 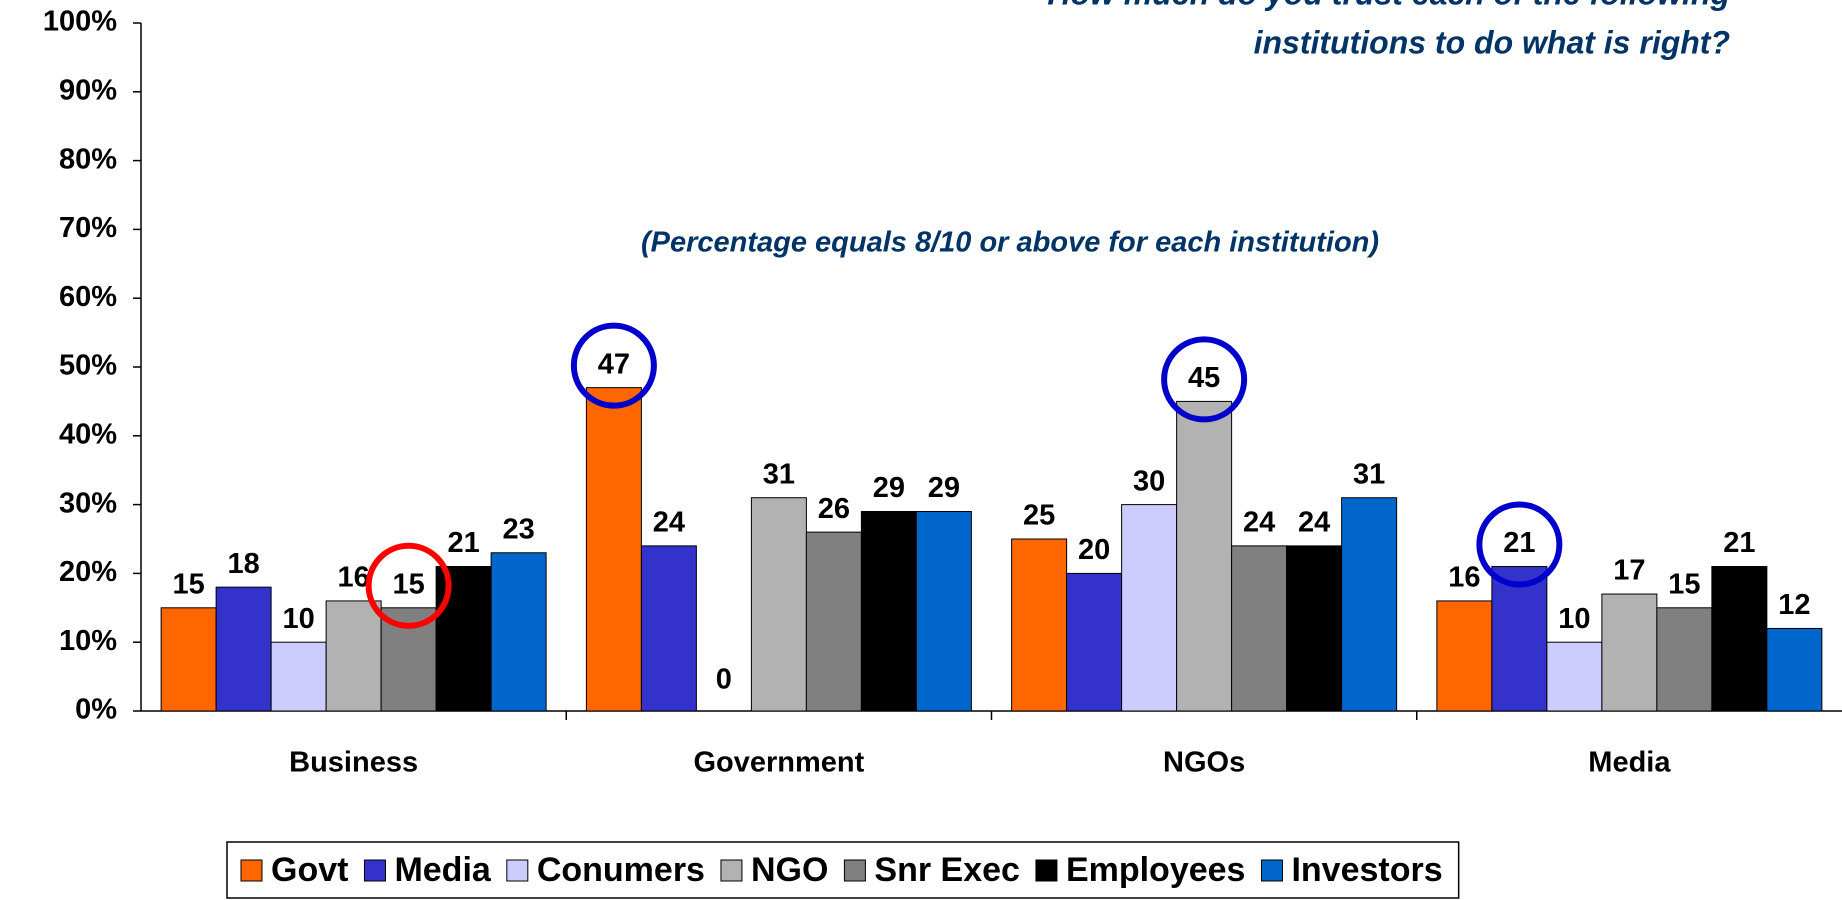 What do you see at coordinates (724, 680) in the screenshot?
I see `value-label: 0` at bounding box center [724, 680].